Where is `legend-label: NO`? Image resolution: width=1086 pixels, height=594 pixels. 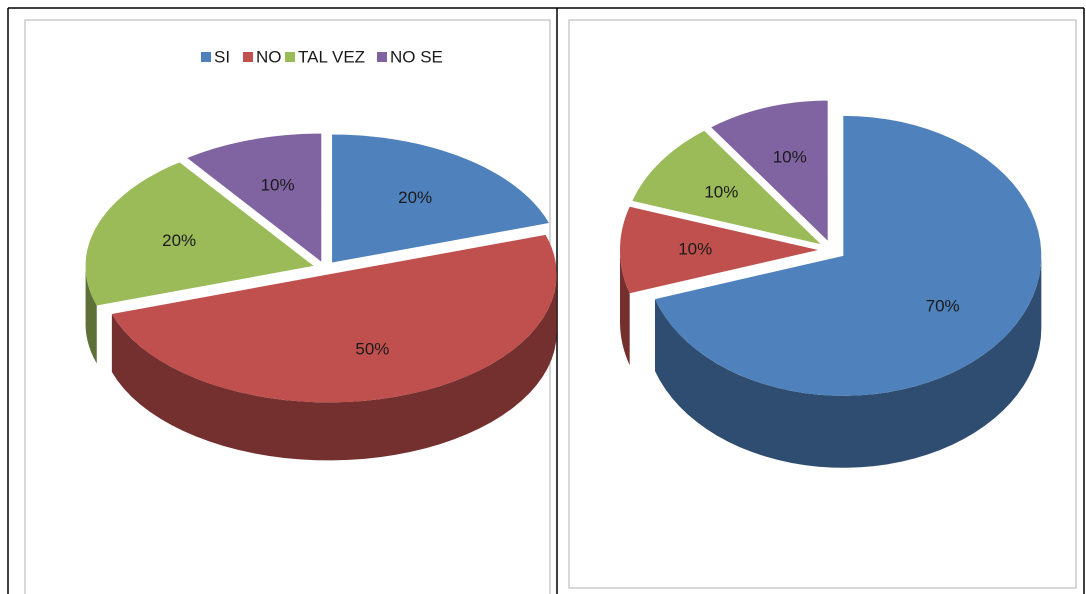
legend-label: NO is located at coordinates (269, 56).